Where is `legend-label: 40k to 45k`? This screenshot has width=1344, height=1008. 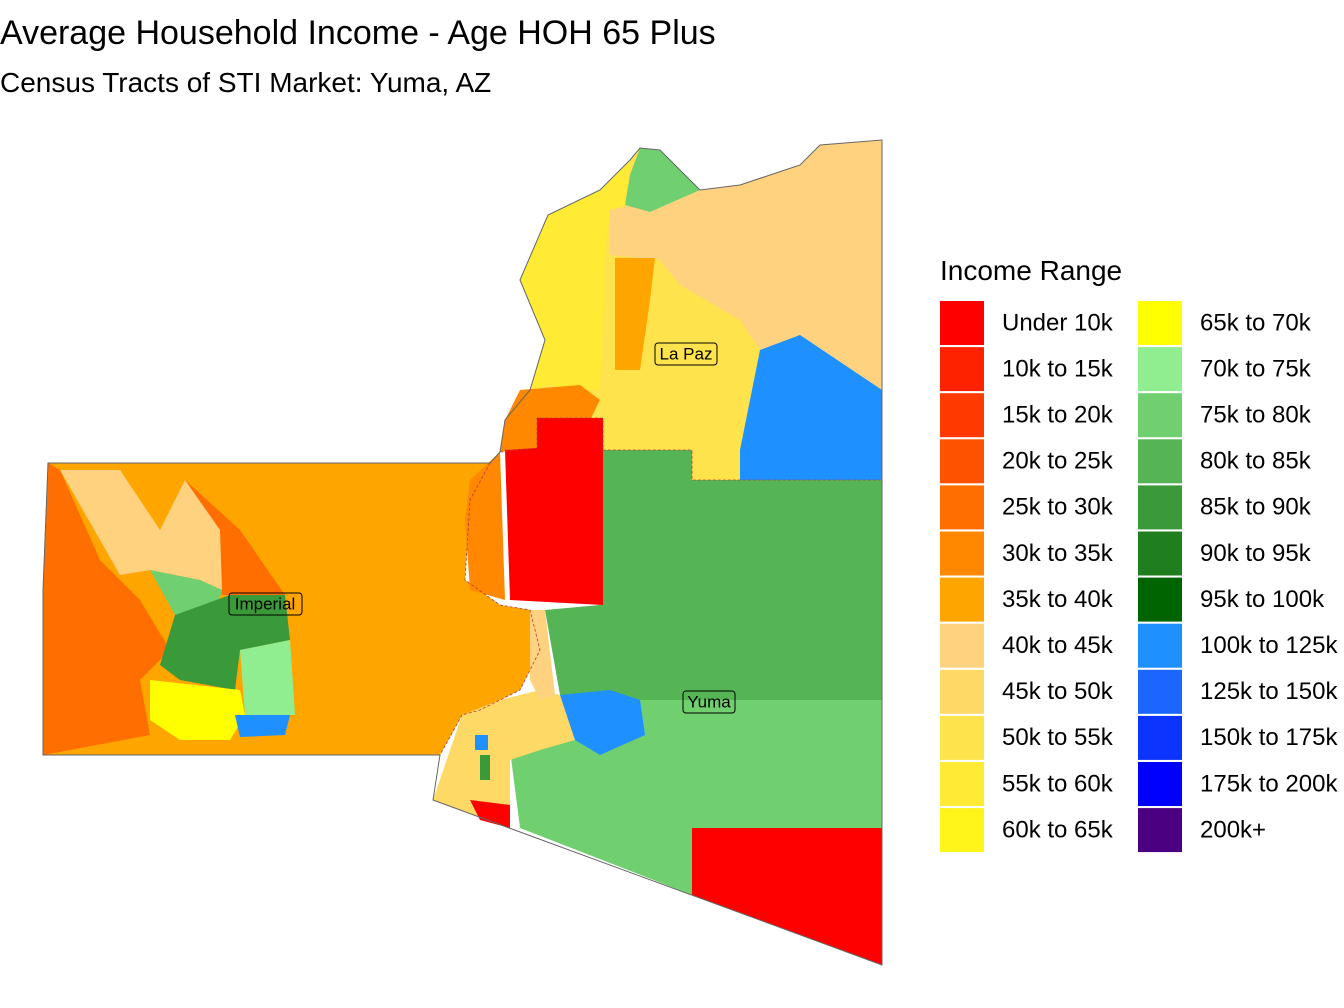
legend-label: 40k to 45k is located at coordinates (1058, 645).